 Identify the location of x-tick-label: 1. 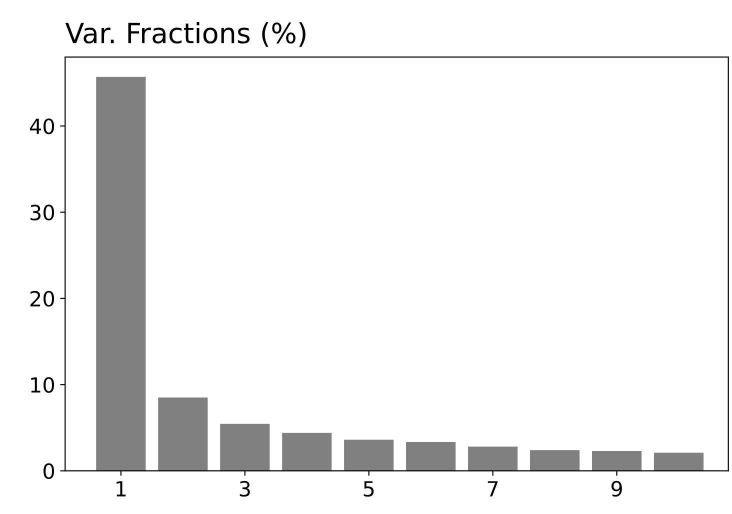
(121, 488).